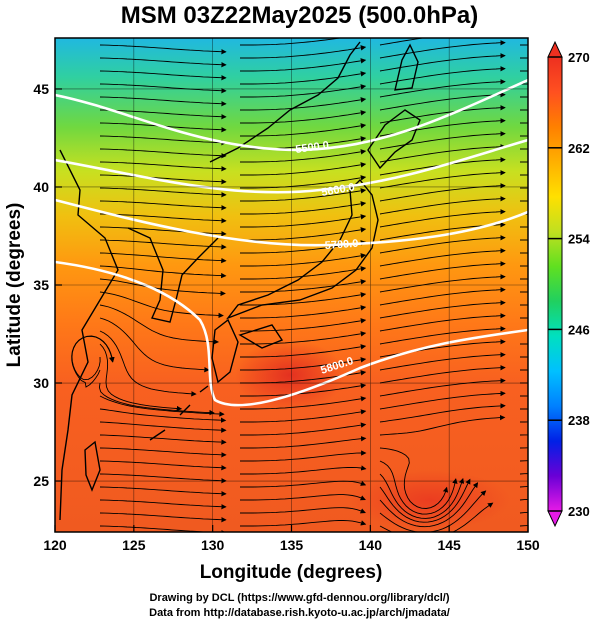 The image size is (599, 625). Describe the element at coordinates (579, 239) in the screenshot. I see `colorbar-tick-label: 254` at that location.